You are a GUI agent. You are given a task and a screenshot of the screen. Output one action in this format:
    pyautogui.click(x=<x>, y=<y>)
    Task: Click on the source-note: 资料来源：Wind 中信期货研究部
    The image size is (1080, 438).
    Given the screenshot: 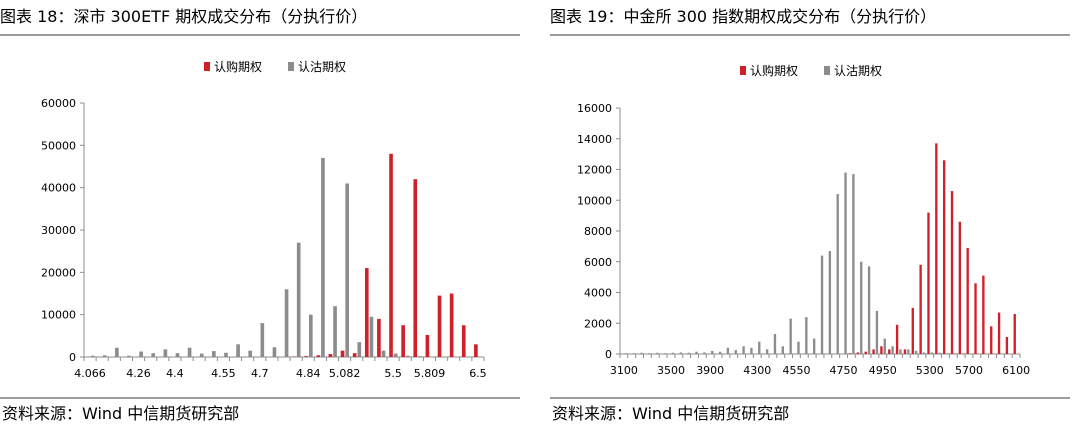 What is the action you would take?
    pyautogui.click(x=121, y=413)
    